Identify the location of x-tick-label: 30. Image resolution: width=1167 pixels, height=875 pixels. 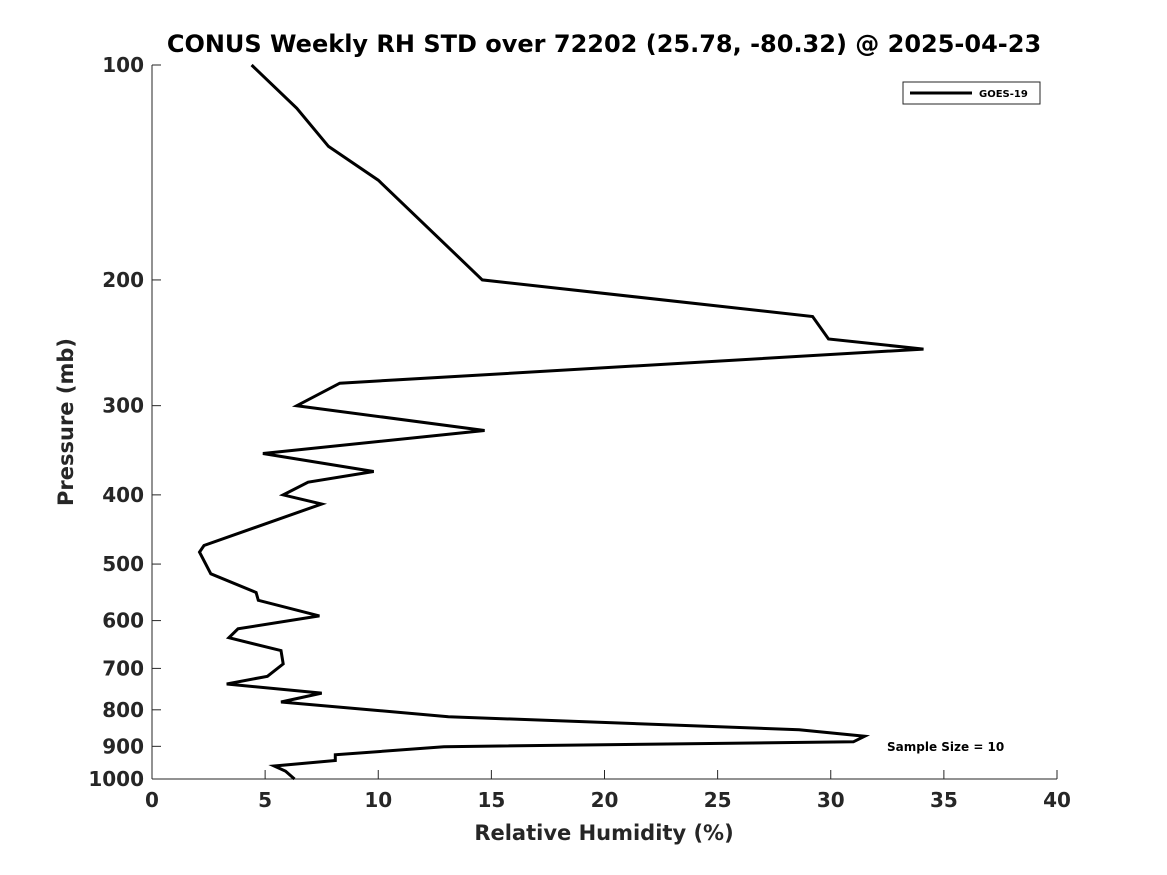
(831, 800).